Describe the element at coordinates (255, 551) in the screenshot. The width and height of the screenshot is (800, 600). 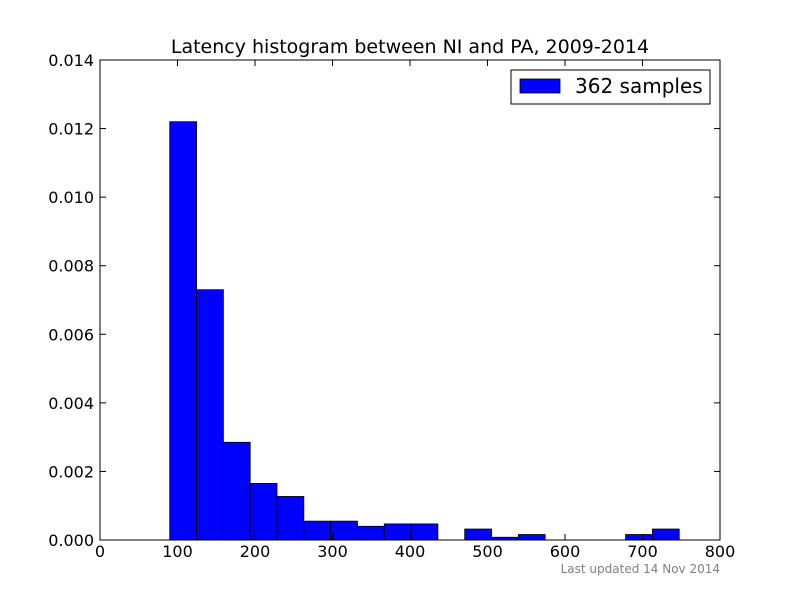
I see `x-tick-label: 200` at that location.